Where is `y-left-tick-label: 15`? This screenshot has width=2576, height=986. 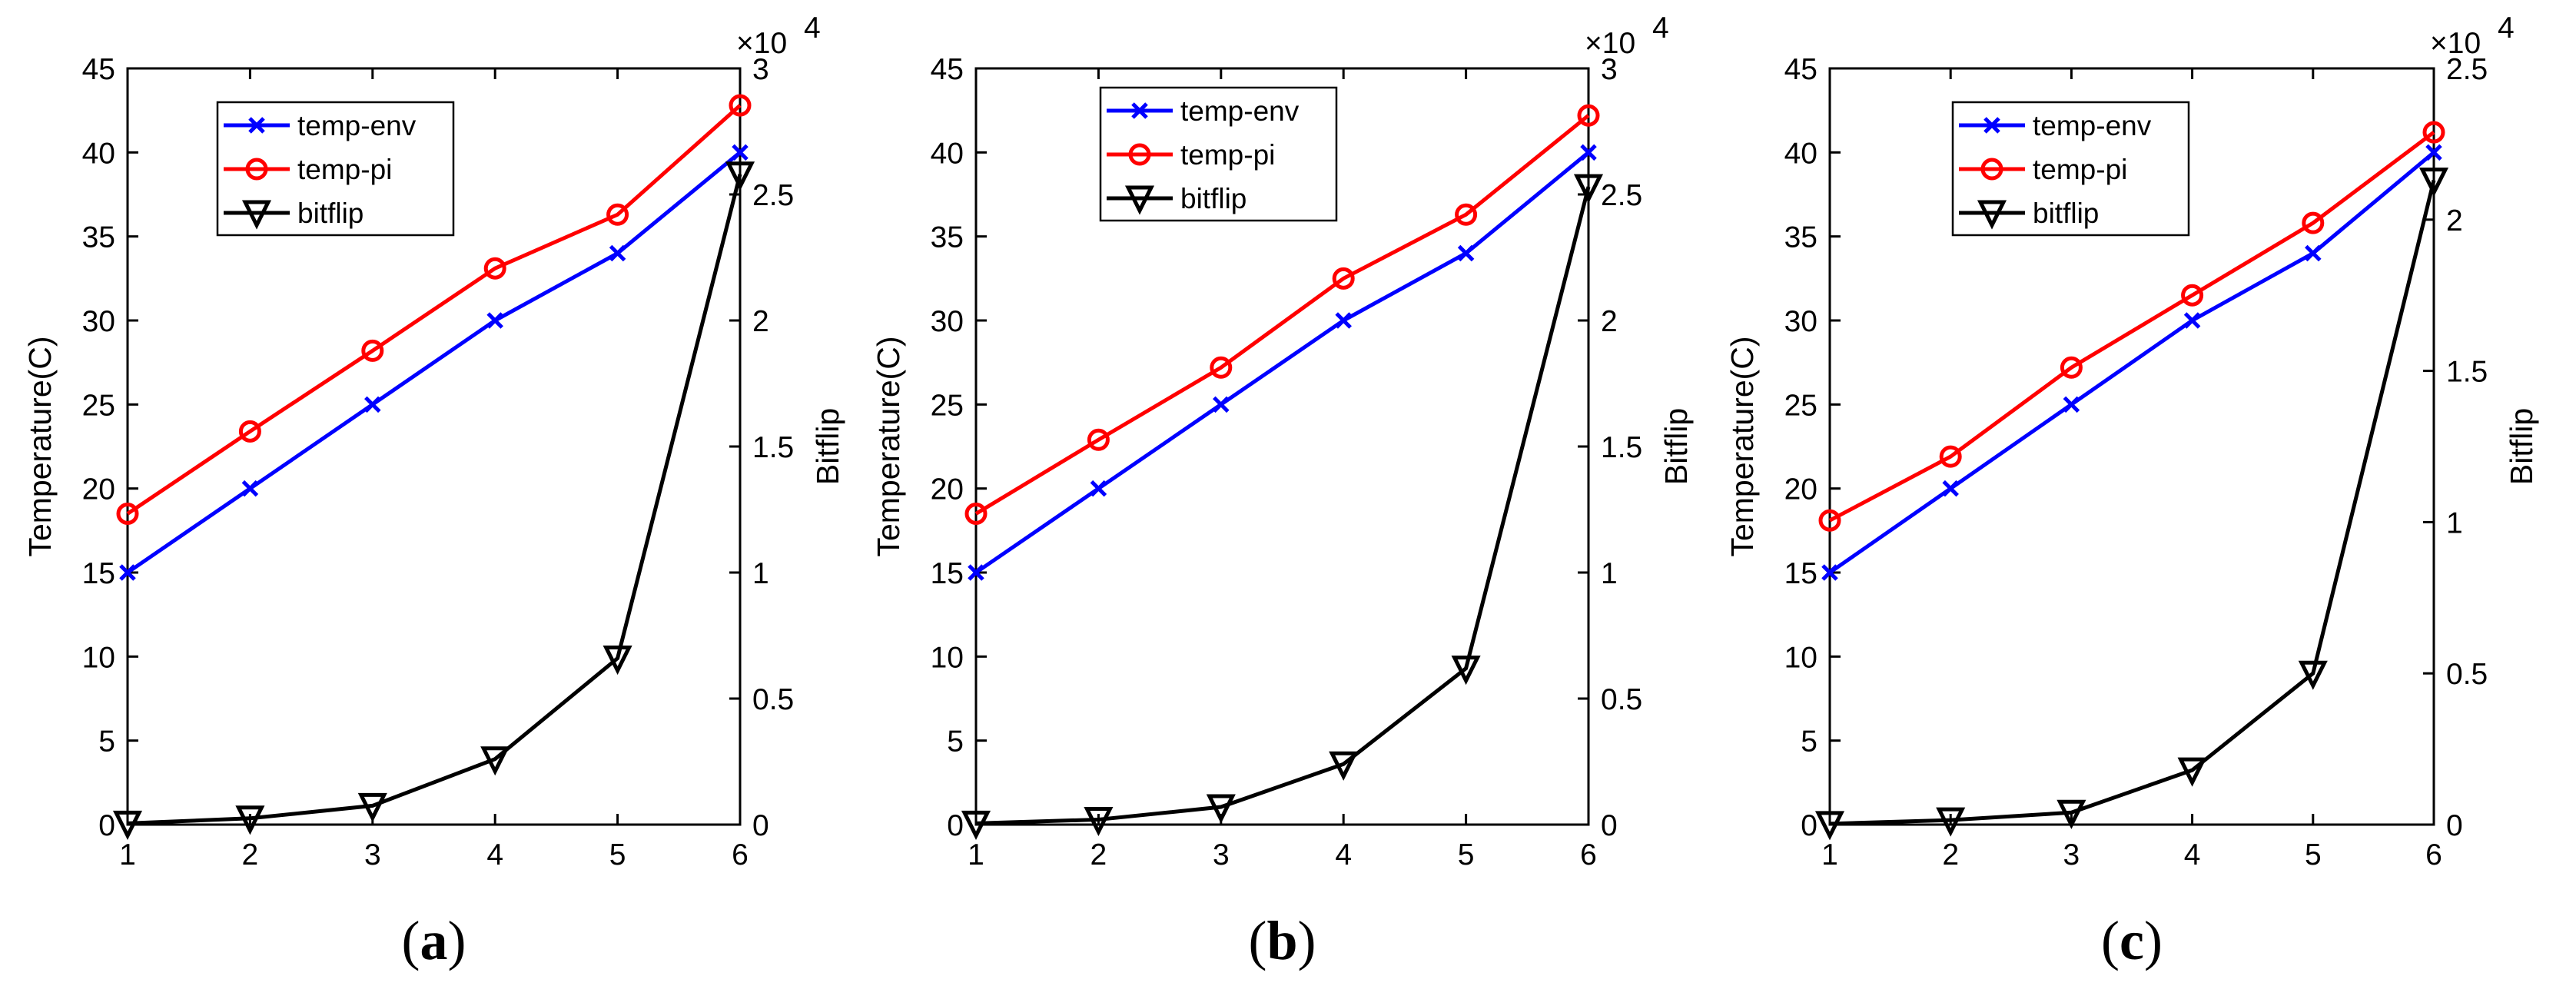 y-left-tick-label: 15 is located at coordinates (98, 574).